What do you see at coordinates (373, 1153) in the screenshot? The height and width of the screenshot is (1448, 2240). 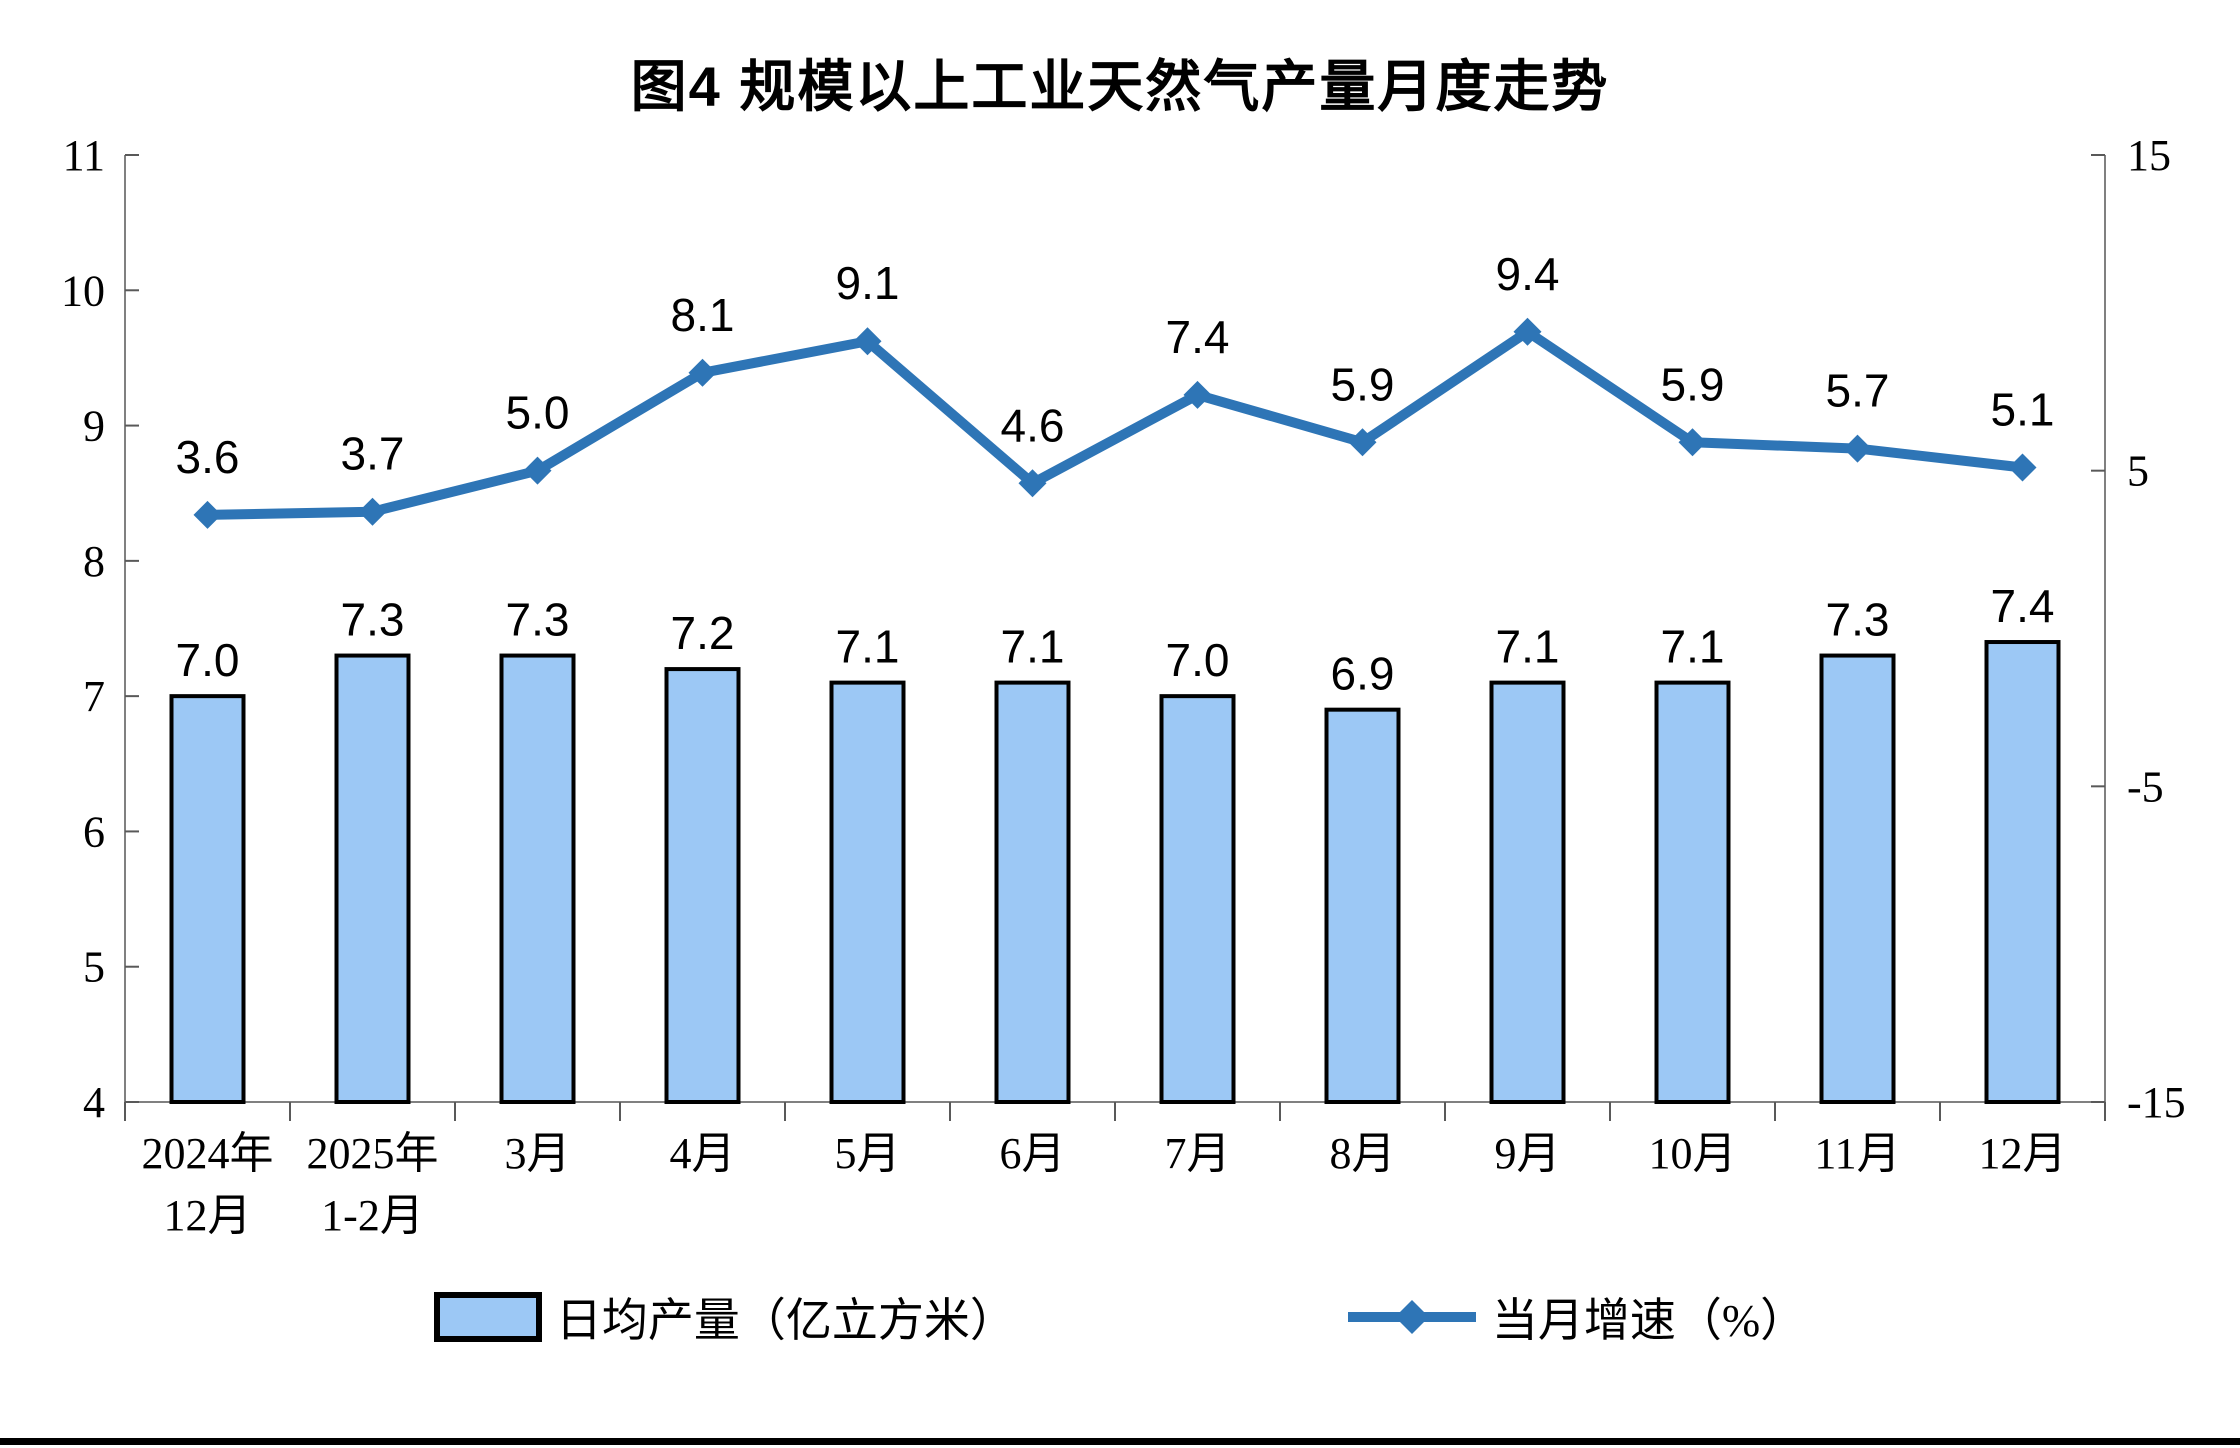 I see `x-category-label-line: 2025年` at bounding box center [373, 1153].